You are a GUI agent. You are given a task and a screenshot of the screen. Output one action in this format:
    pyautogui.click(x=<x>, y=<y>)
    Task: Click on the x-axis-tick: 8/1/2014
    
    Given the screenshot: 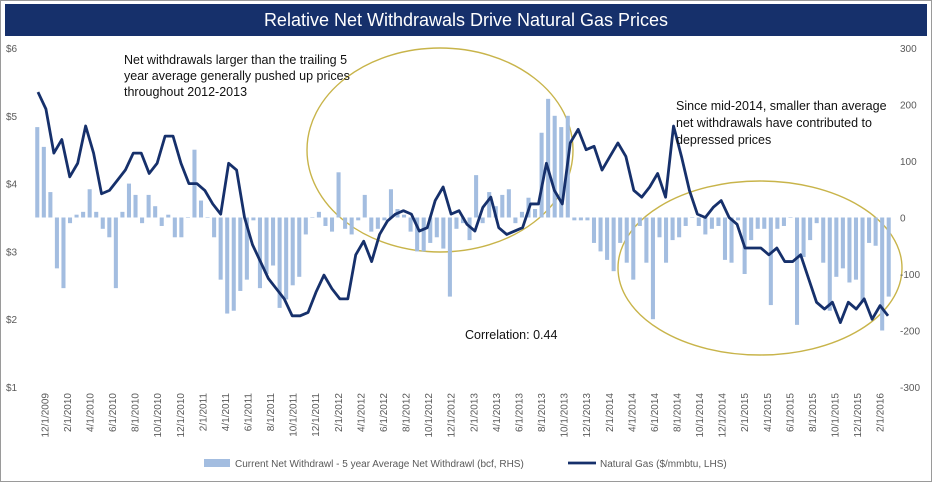 What is the action you would take?
    pyautogui.click(x=678, y=412)
    